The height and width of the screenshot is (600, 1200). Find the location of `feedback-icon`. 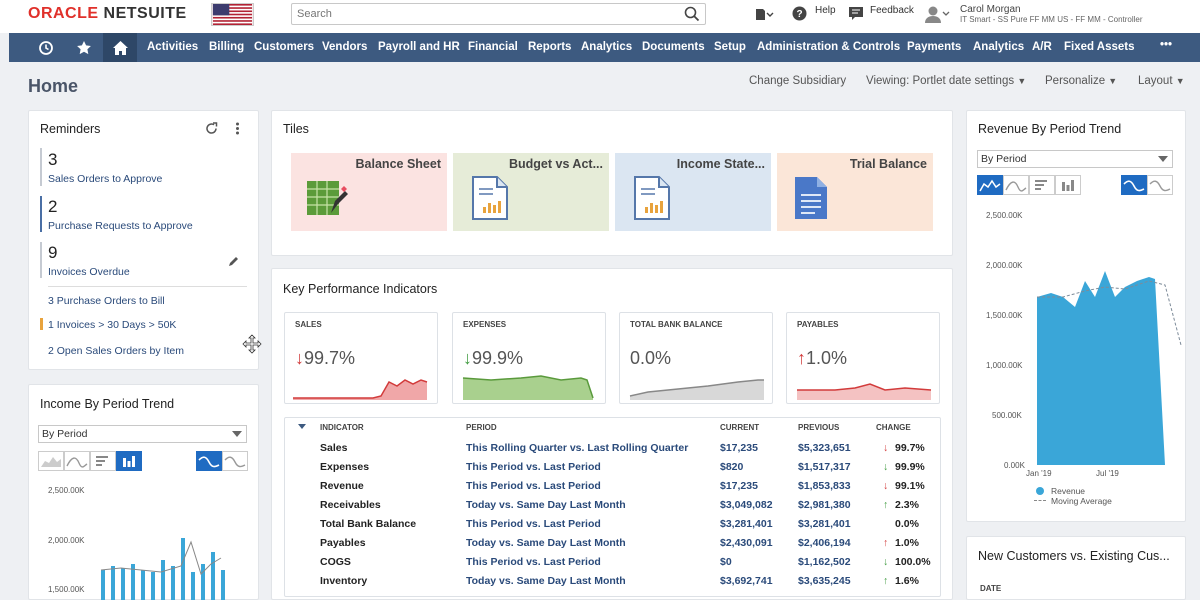

feedback-icon is located at coordinates (856, 13).